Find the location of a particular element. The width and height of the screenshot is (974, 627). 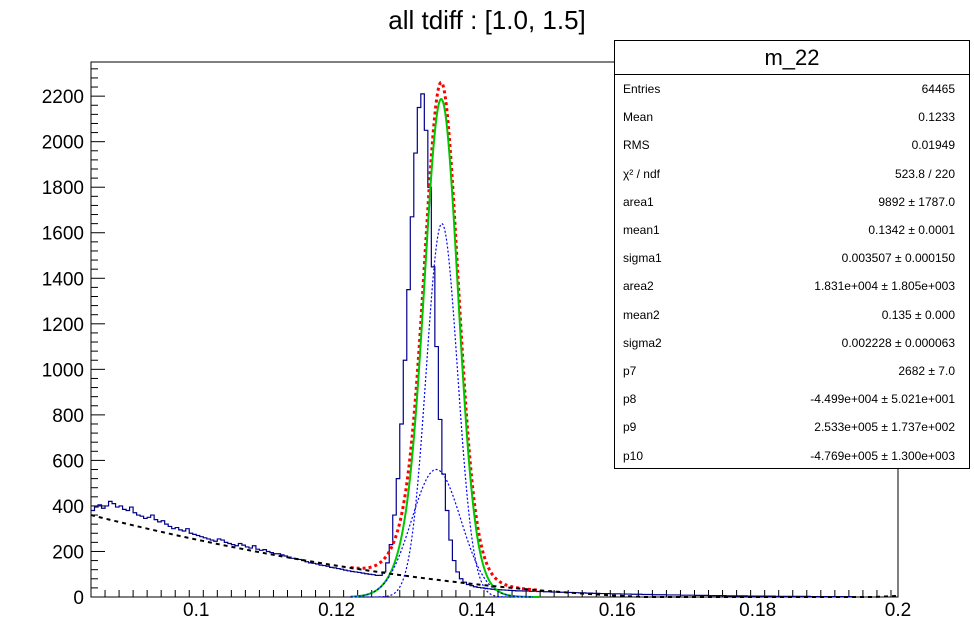

x-tick-label: 0.2 is located at coordinates (898, 610).